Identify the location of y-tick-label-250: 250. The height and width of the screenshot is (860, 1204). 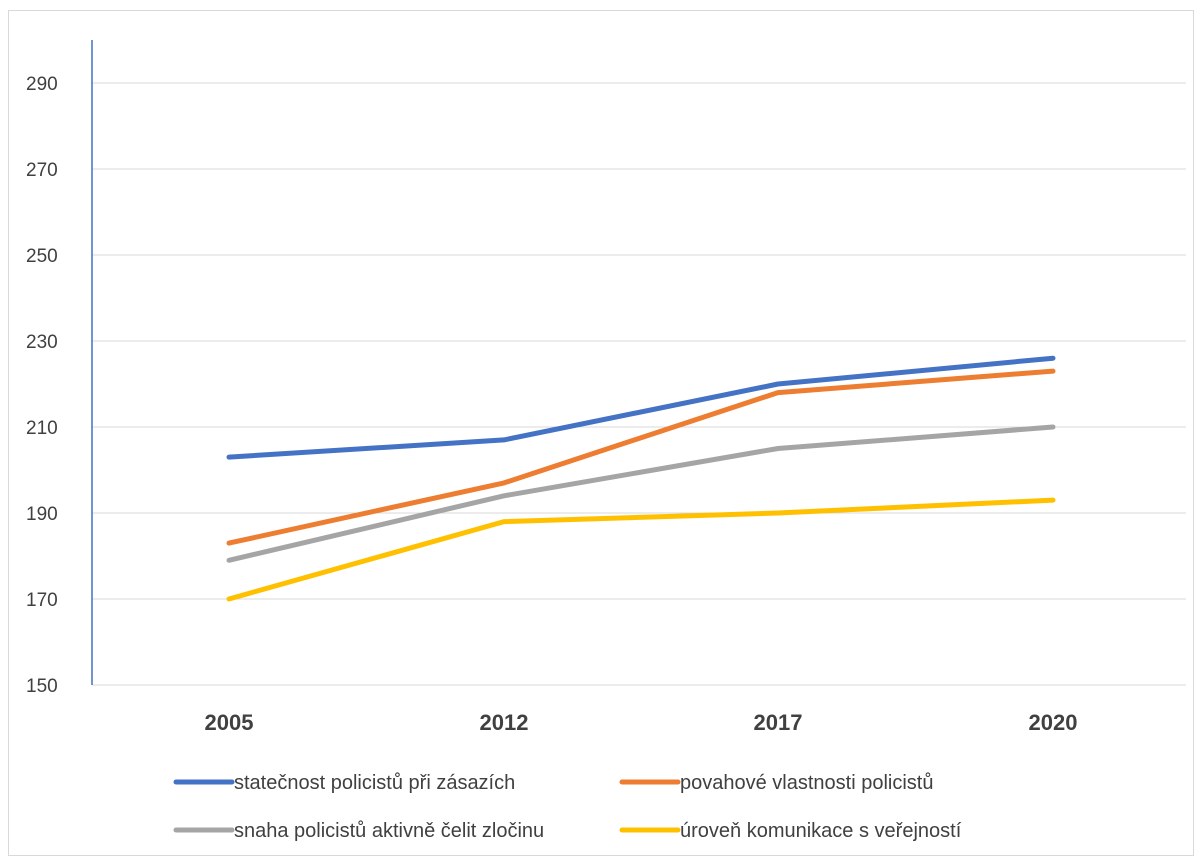
(42, 256).